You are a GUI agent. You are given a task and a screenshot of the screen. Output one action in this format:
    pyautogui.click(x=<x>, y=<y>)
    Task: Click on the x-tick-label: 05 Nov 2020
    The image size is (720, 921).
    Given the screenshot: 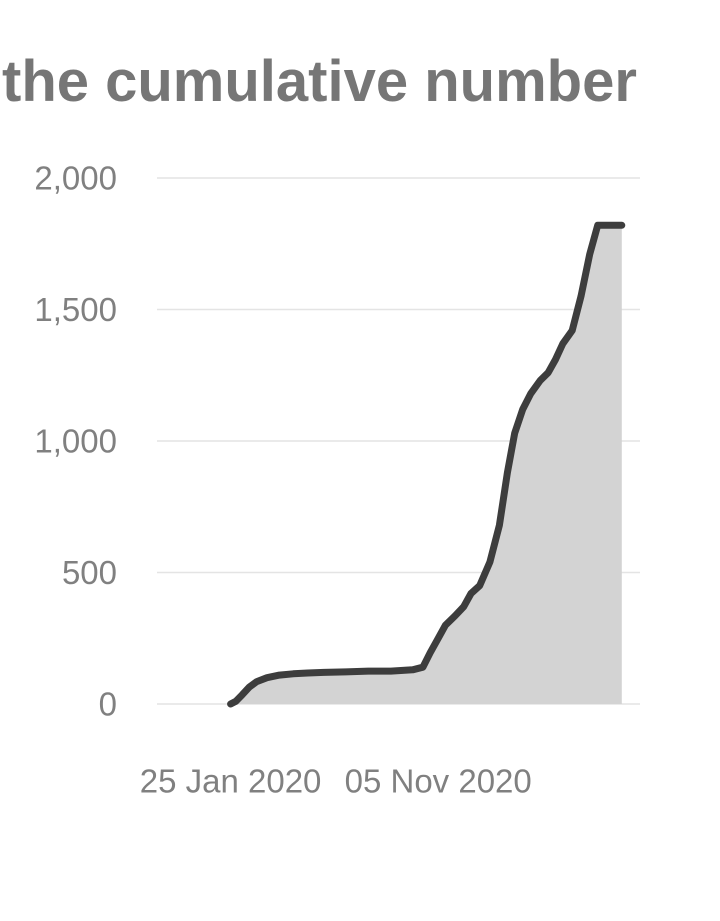 What is the action you would take?
    pyautogui.click(x=438, y=781)
    